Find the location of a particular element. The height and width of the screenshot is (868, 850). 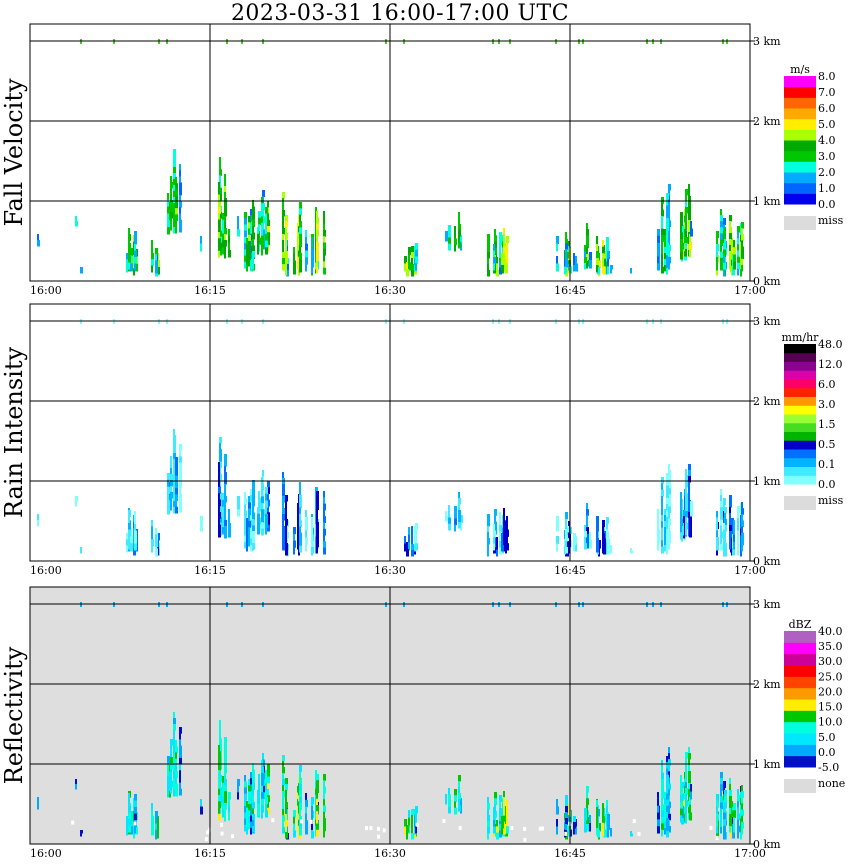

y-axis-label: Rain Intensity is located at coordinates (14, 433).